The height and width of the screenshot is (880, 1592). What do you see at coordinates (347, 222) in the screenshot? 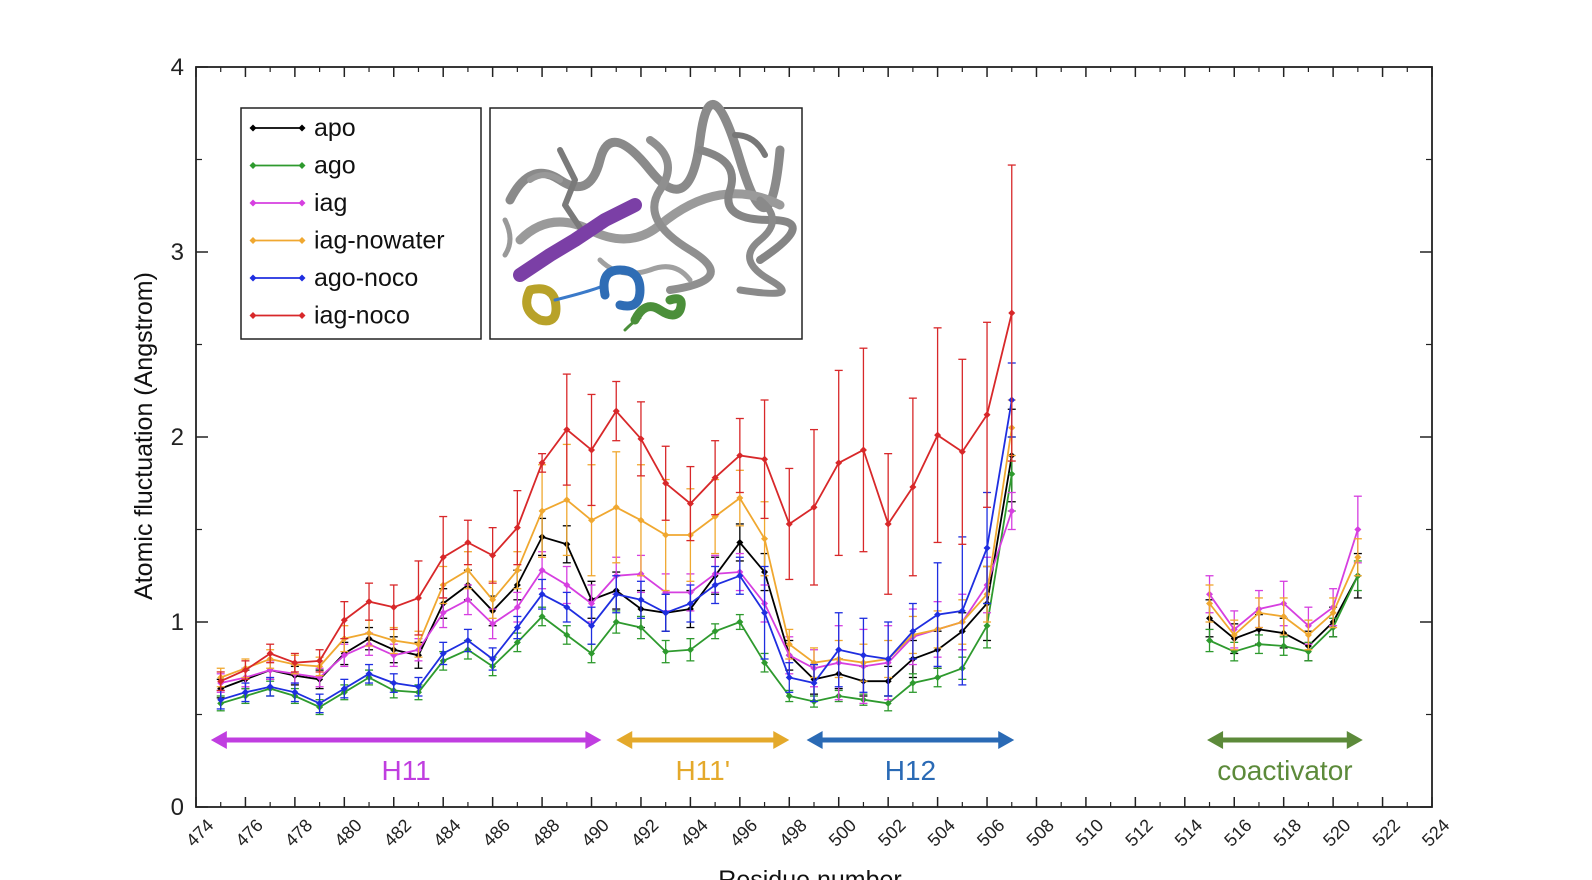
I see `legend-items: apo ago iag iag-nowater ago-noco iag-noco` at bounding box center [347, 222].